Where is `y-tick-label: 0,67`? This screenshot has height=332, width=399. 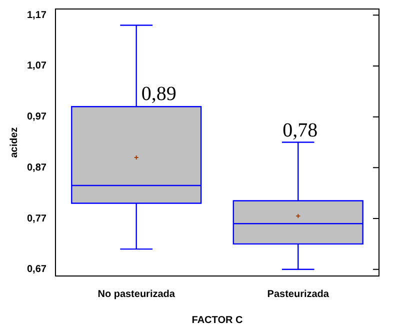 y-tick-label: 0,67 is located at coordinates (36, 270).